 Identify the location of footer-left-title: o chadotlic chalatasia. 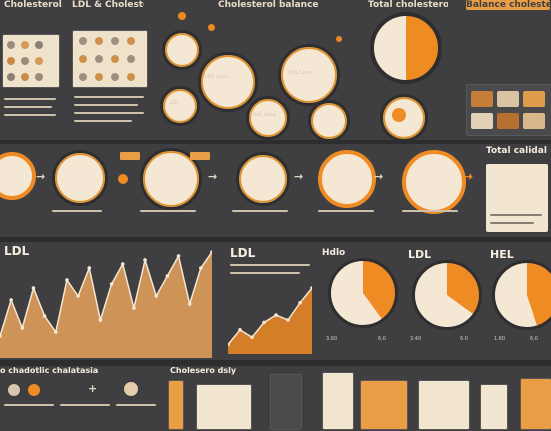
(49, 370).